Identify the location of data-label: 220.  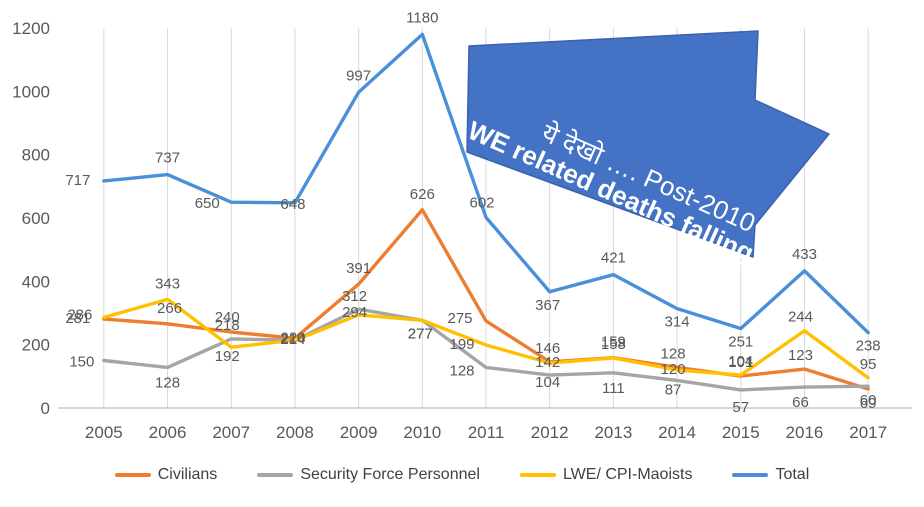
(292, 337).